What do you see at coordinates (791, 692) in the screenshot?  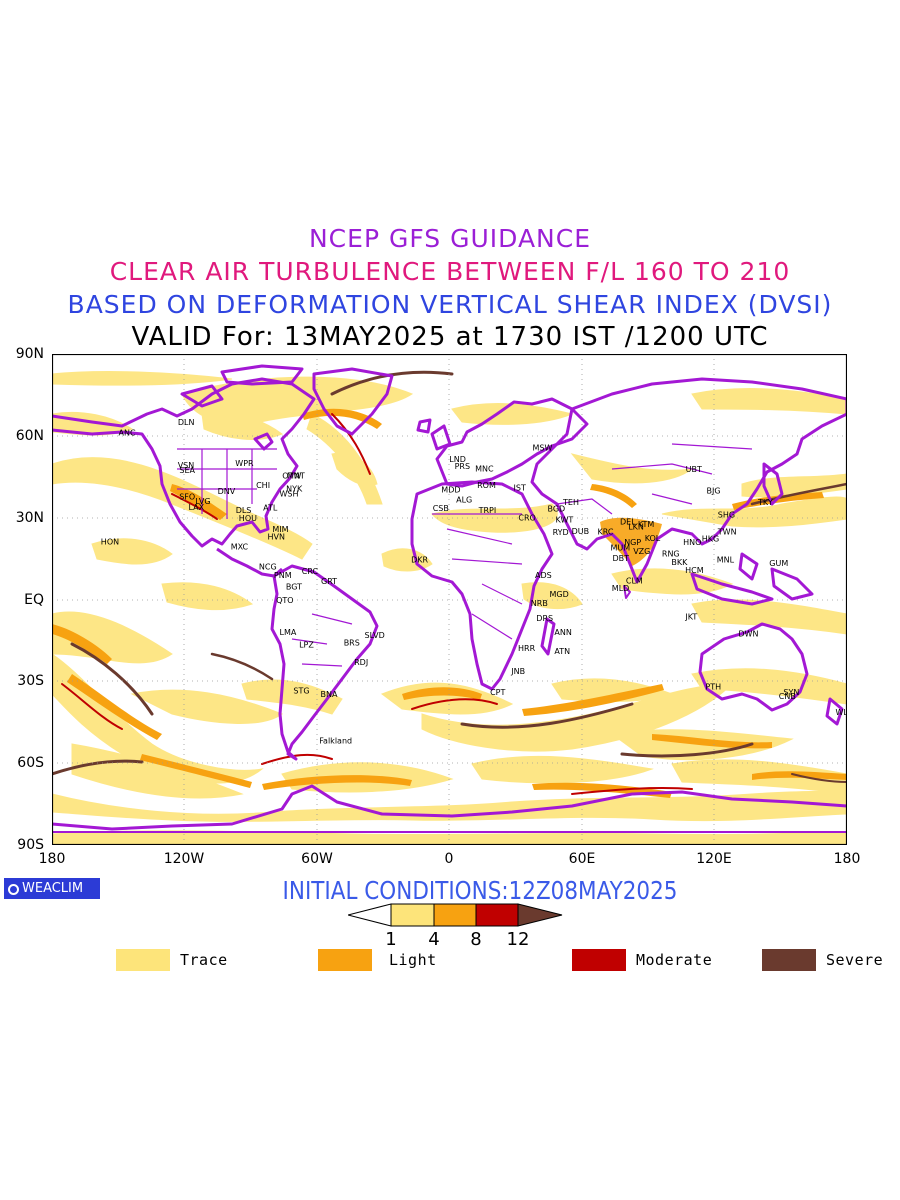 I see `station-label: SYN` at bounding box center [791, 692].